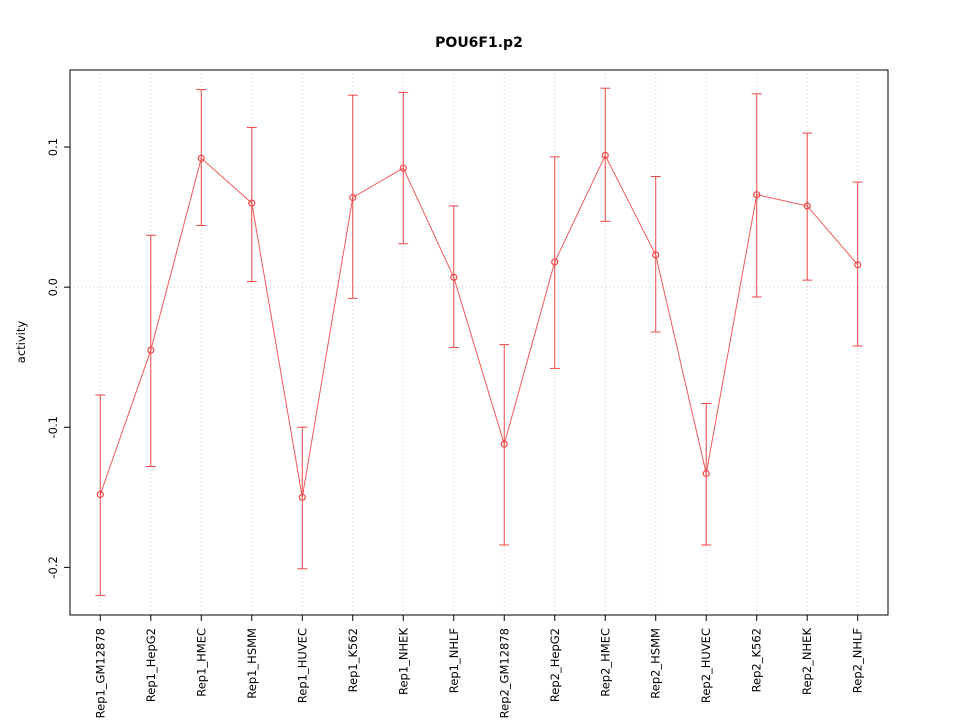 This screenshot has width=960, height=720. Describe the element at coordinates (757, 660) in the screenshot. I see `x-tick-label: Rep2_K562` at that location.